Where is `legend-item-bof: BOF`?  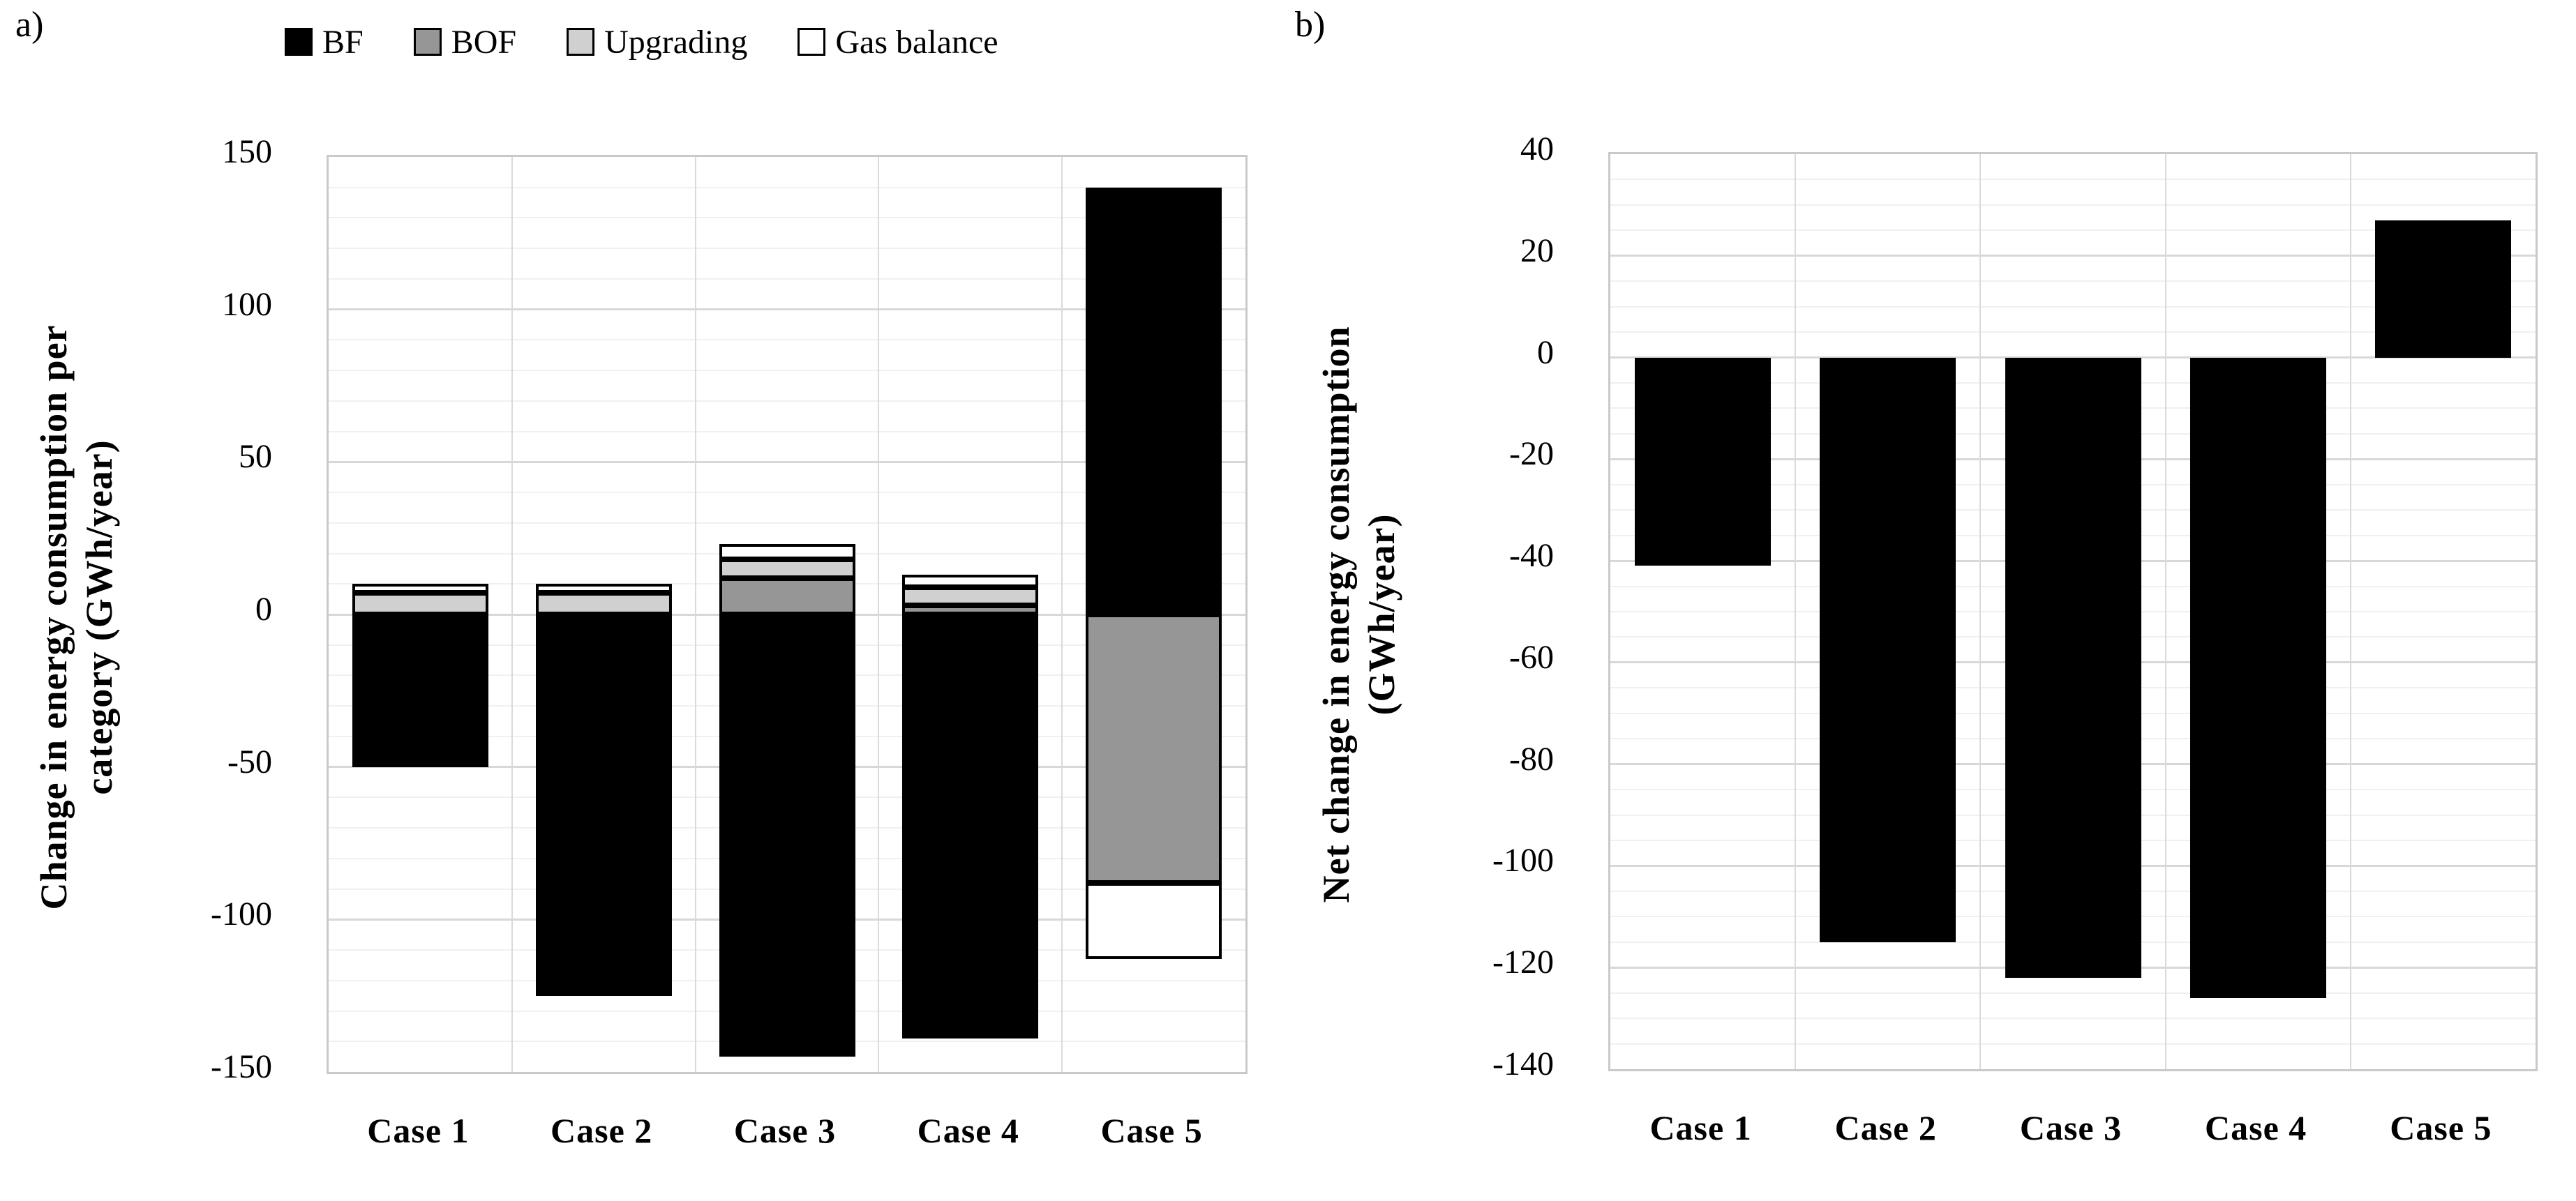 legend-item-bof: BOF is located at coordinates (465, 42).